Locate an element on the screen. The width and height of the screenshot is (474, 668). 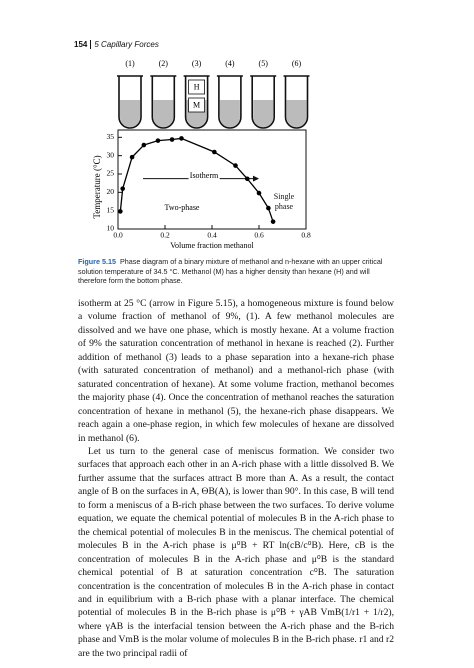
y-axis-label: Temperature (°C) is located at coordinates (97, 186).